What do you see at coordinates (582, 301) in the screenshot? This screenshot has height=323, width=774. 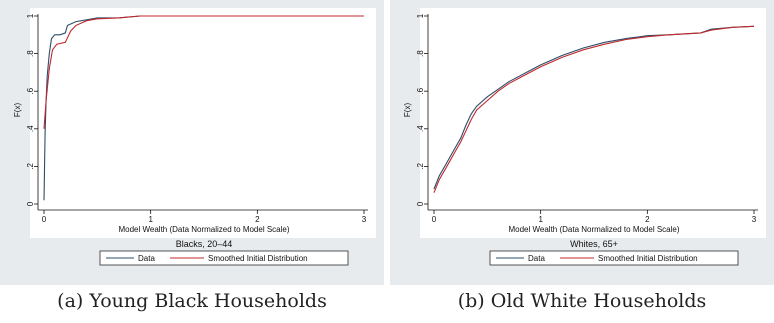 I see `caption-old-white: (b) Old White Households` at bounding box center [582, 301].